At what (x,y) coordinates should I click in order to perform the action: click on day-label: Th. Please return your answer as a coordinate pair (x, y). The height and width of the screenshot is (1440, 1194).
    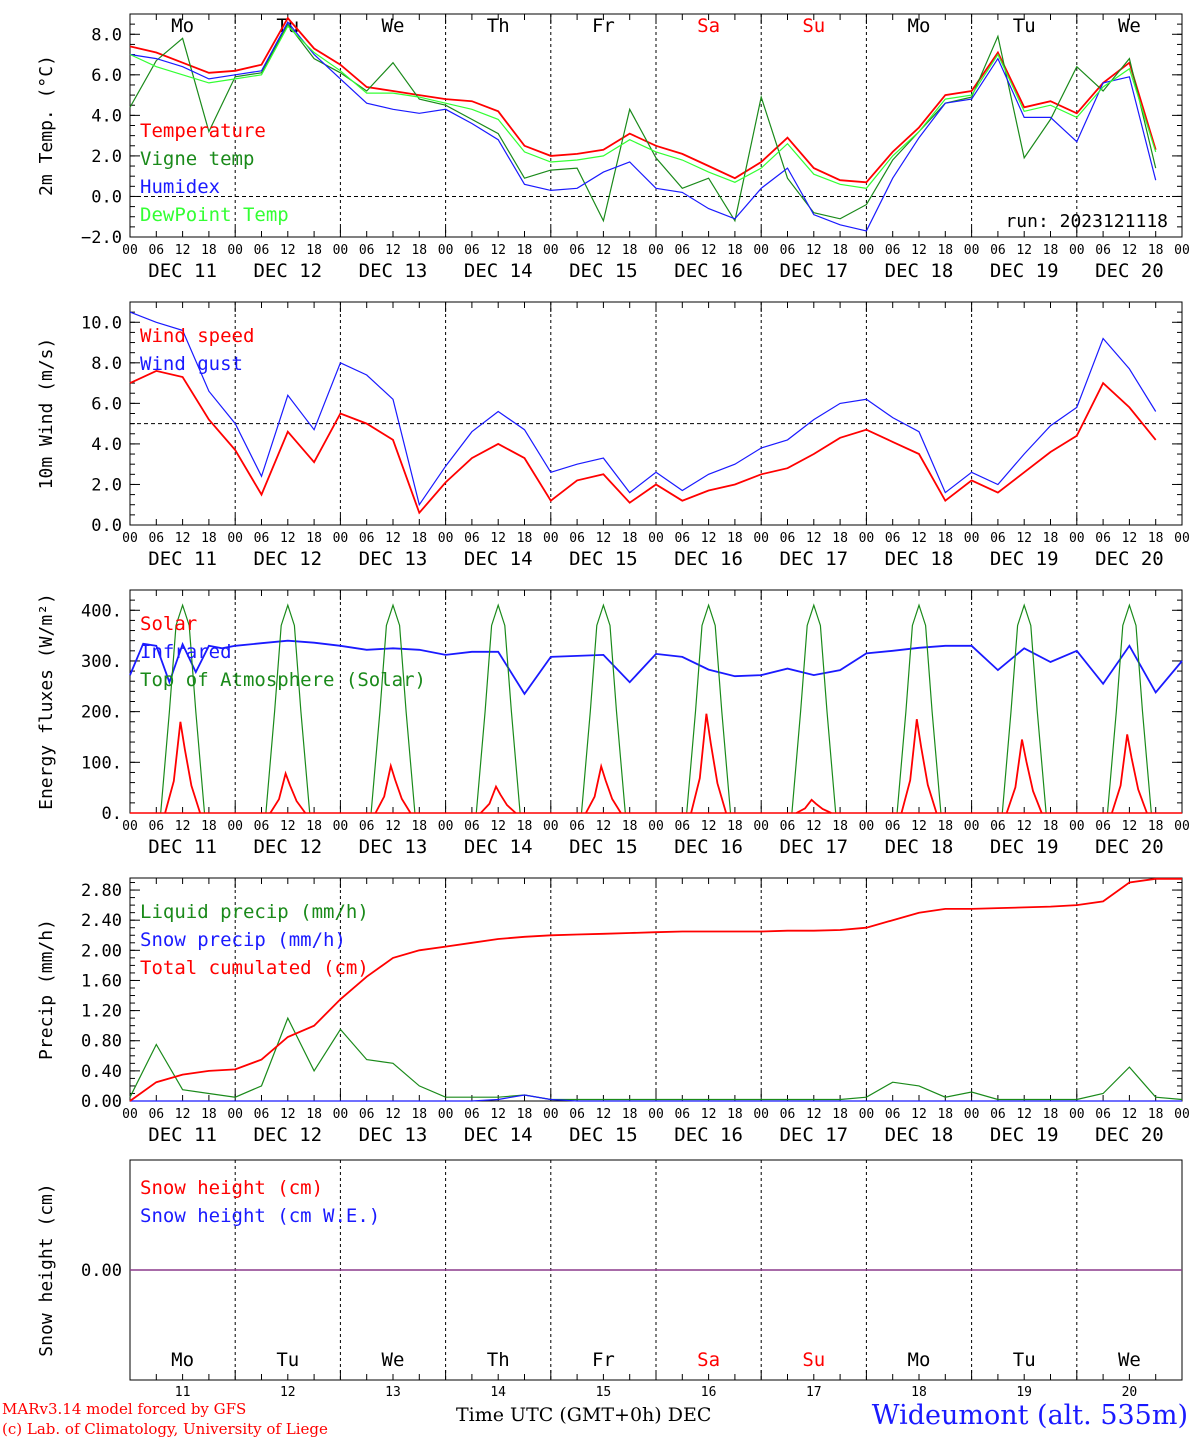
    Looking at the image, I should click on (498, 1360).